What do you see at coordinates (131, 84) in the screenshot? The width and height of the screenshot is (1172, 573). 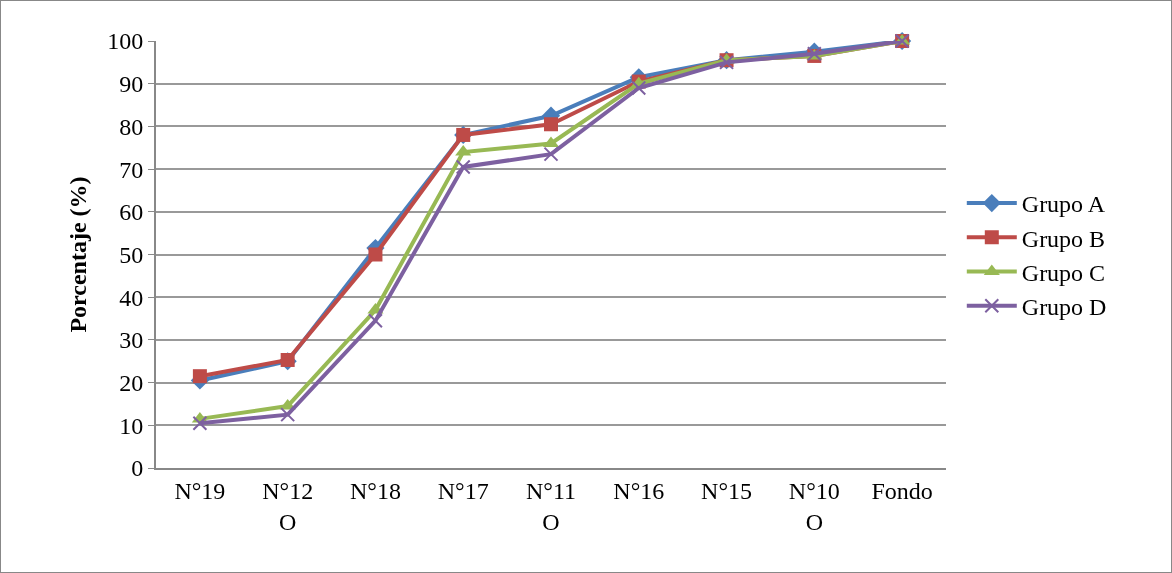 I see `y-tick-label: 90` at bounding box center [131, 84].